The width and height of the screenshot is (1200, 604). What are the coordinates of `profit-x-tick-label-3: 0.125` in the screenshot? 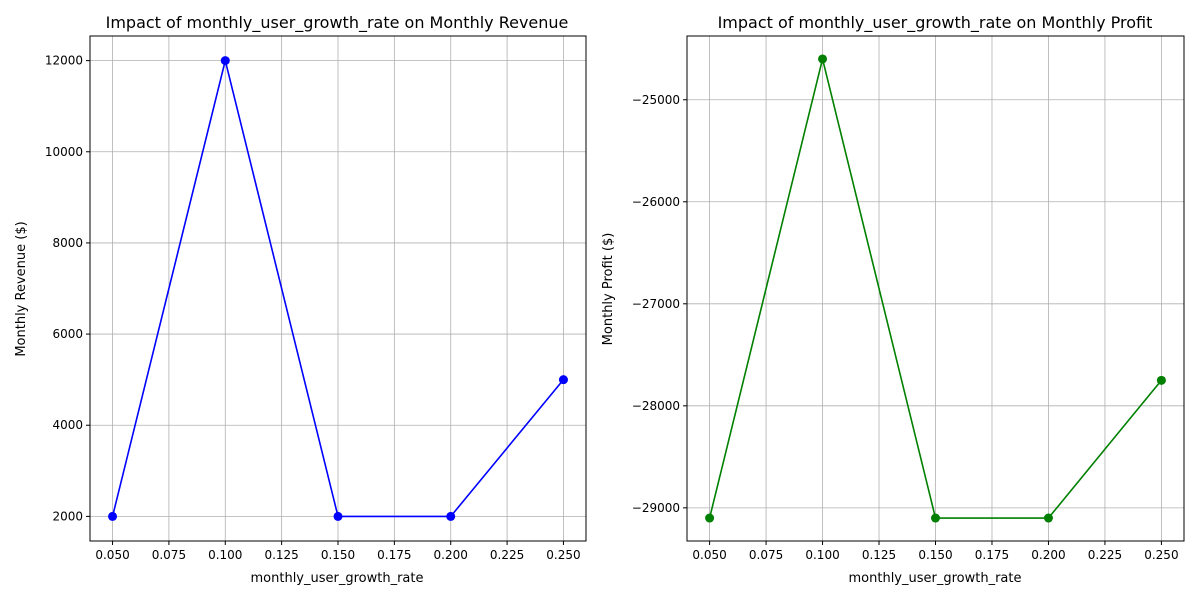 It's located at (879, 555).